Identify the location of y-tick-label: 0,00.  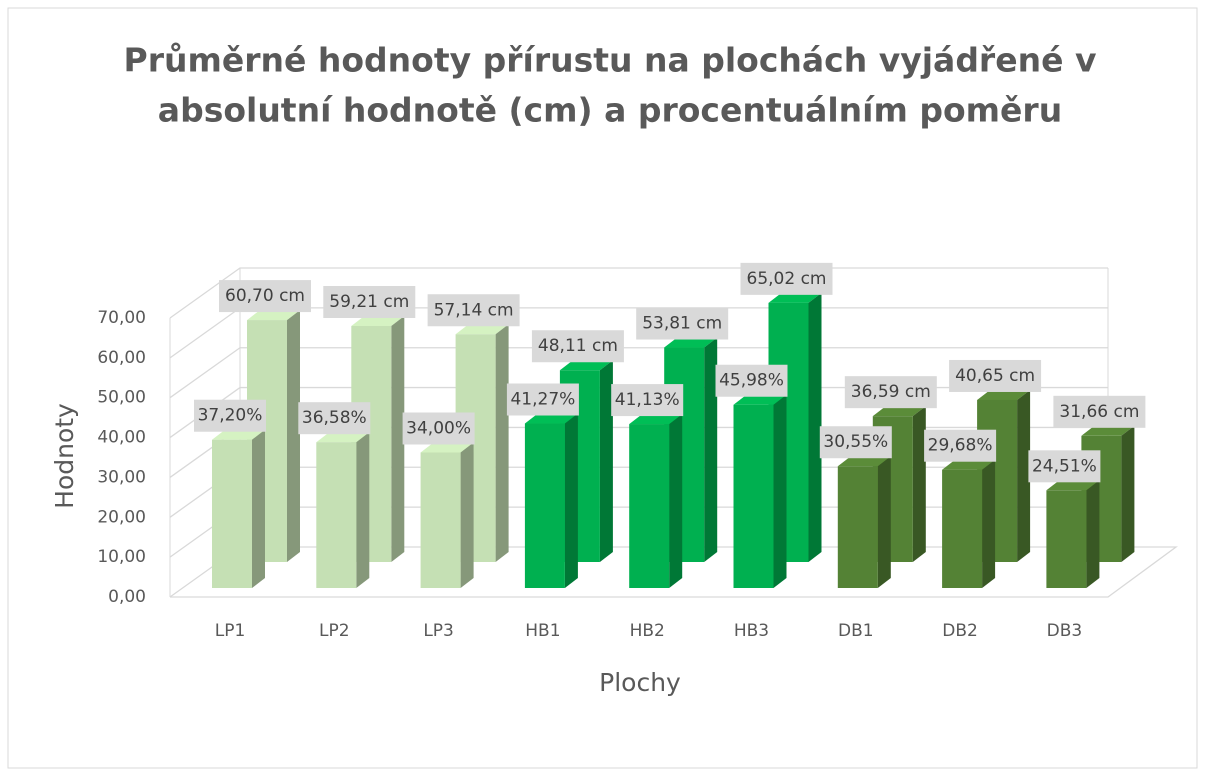
(127, 597).